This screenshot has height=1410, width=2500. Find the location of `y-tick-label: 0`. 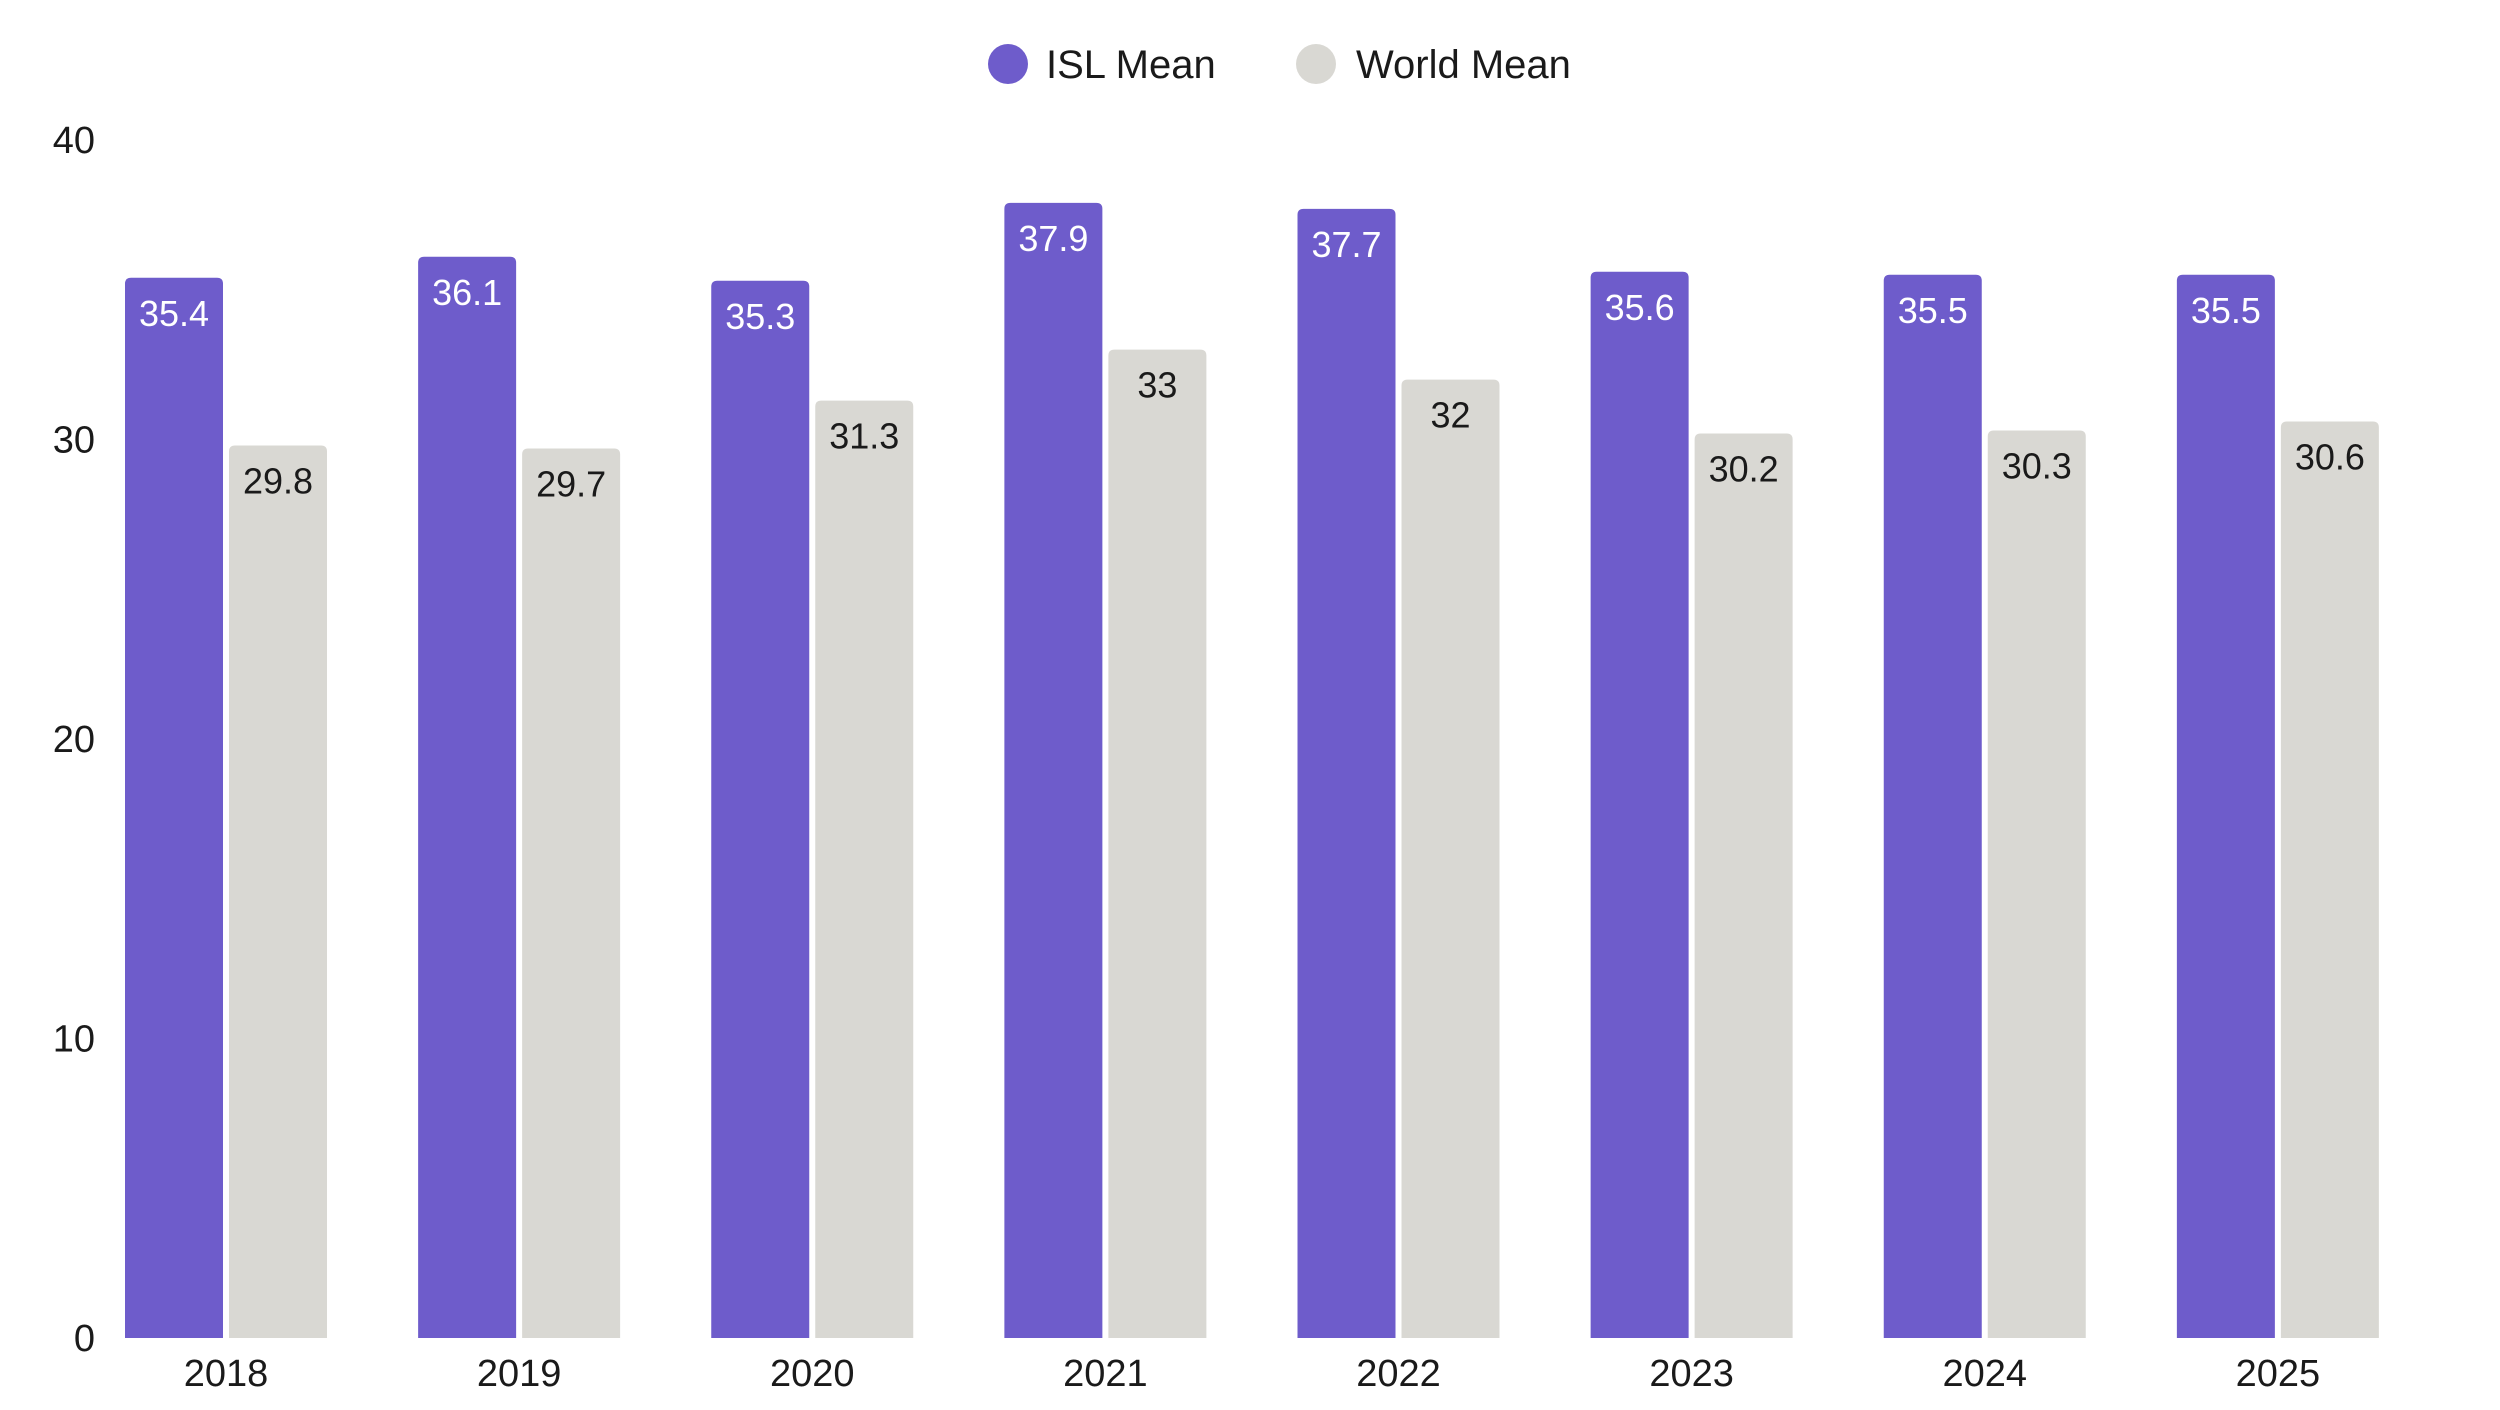

y-tick-label: 0 is located at coordinates (84, 1339).